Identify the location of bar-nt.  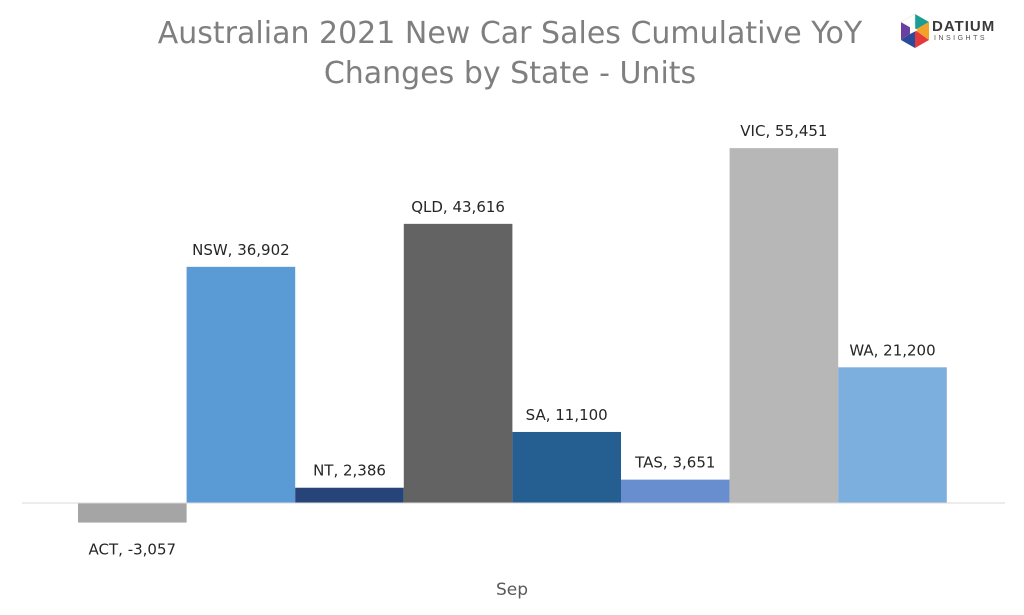
(349, 495).